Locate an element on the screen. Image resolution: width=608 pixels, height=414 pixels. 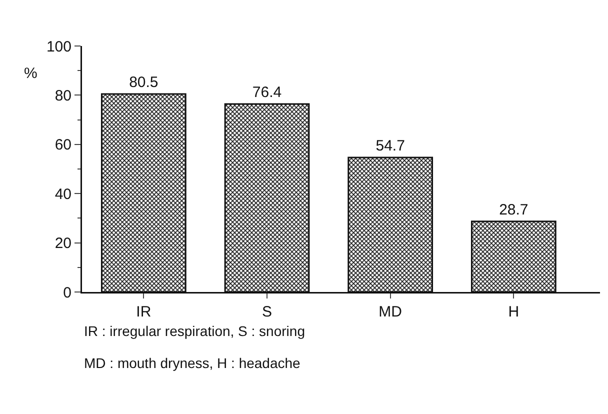
y-axis-title: % is located at coordinates (31, 73).